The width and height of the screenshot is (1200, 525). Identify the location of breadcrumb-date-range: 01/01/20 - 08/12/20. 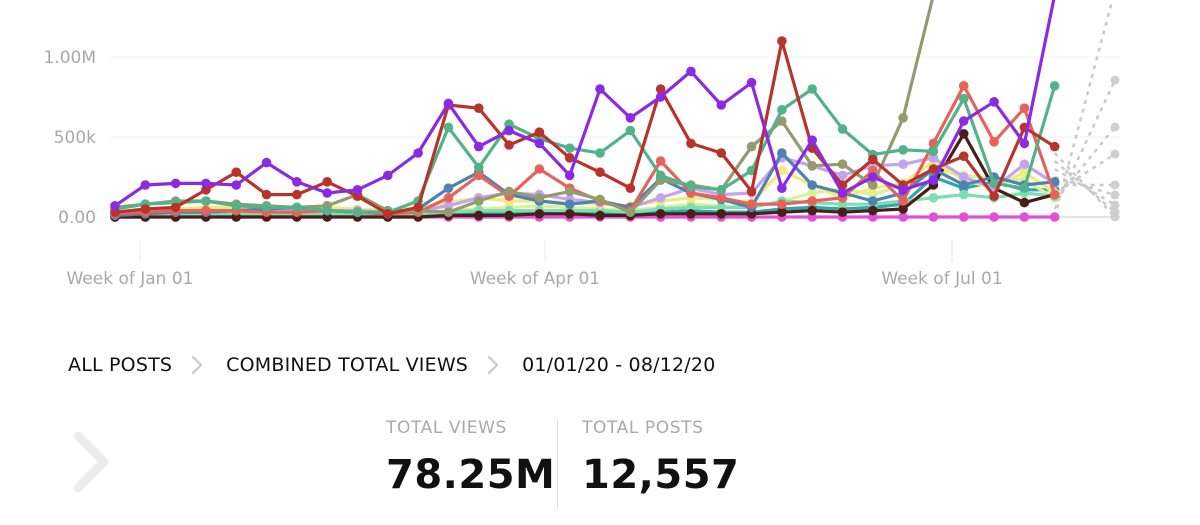
(619, 365).